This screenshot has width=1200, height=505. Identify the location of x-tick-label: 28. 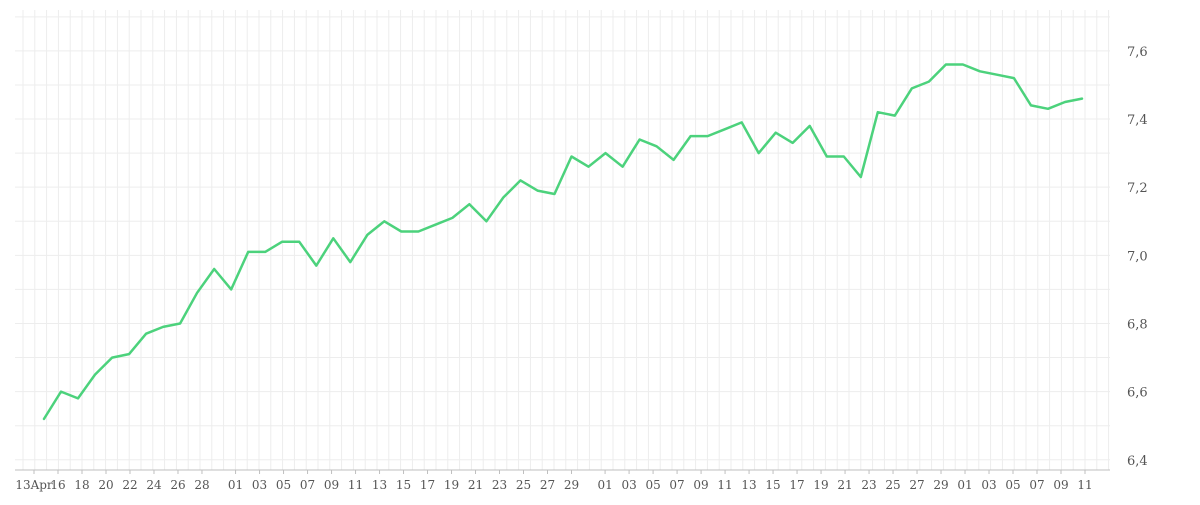
(201, 485).